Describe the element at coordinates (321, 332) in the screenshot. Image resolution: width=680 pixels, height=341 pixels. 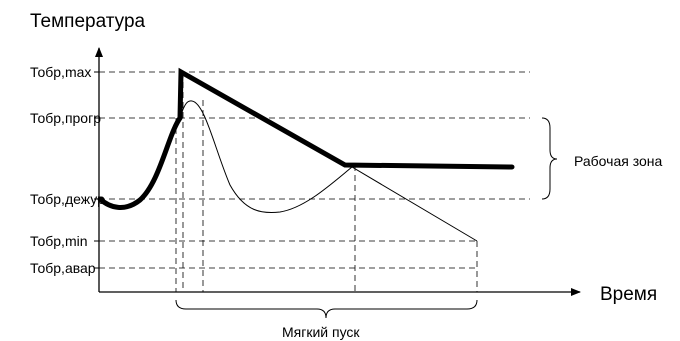
I see `soft-start-label: Мягкий пуск` at that location.